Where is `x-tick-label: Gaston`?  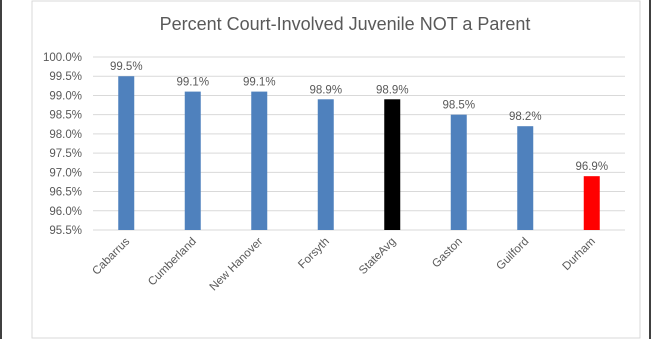 x-tick-label: Gaston is located at coordinates (447, 253).